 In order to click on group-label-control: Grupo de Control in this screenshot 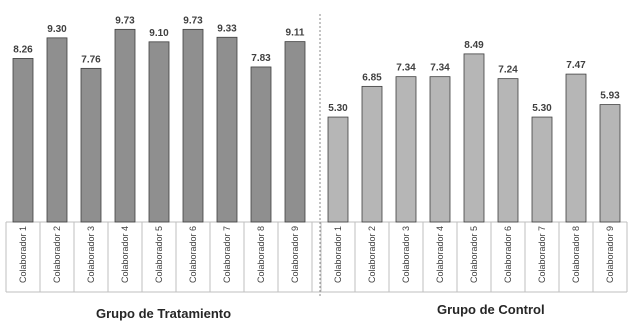, I will do `click(491, 309)`.